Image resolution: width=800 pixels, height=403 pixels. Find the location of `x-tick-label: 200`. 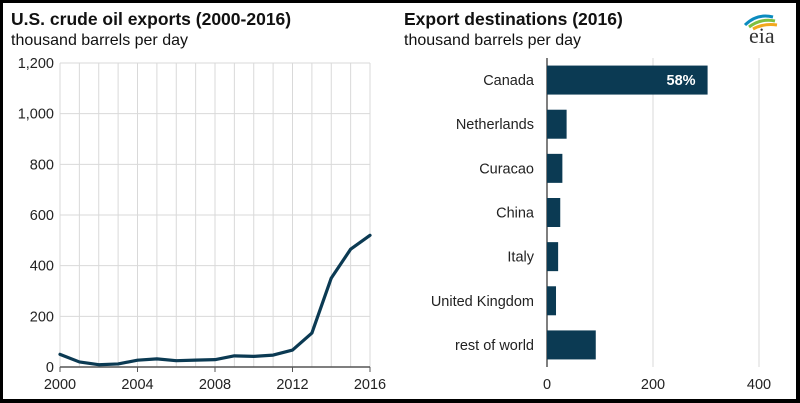

x-tick-label: 200 is located at coordinates (653, 385).